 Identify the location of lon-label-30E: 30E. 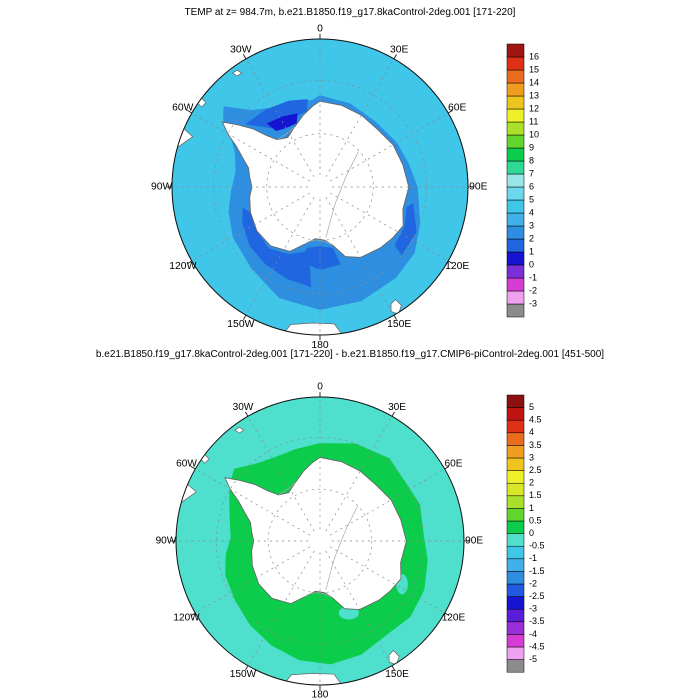
(397, 407).